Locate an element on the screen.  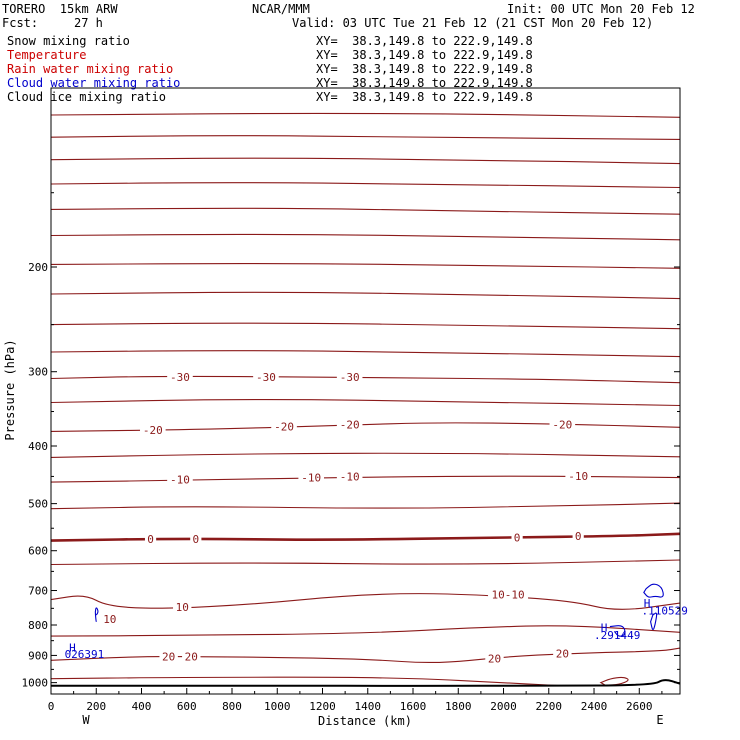
cloud-water-layer is located at coordinates (379, 610).